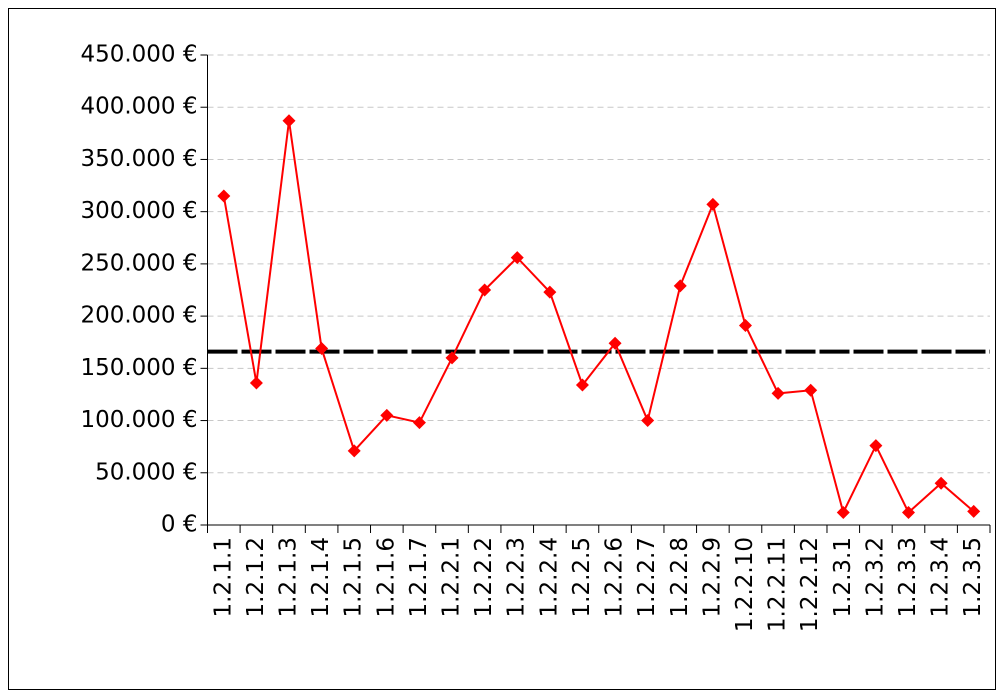 This screenshot has height=698, width=1001. I want to click on y-tick-label: 200.000 €, so click(138, 316).